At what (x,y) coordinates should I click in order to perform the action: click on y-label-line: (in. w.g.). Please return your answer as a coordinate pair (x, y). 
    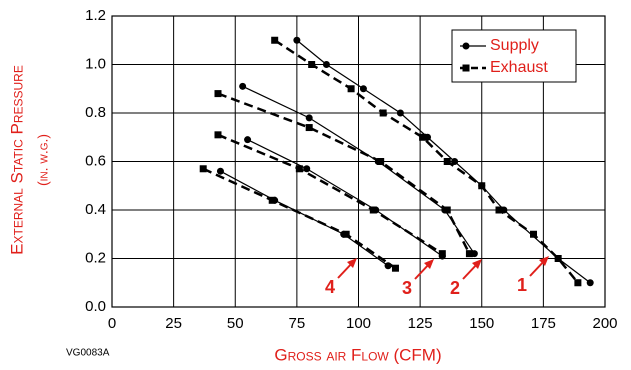
    Looking at the image, I should click on (43, 160).